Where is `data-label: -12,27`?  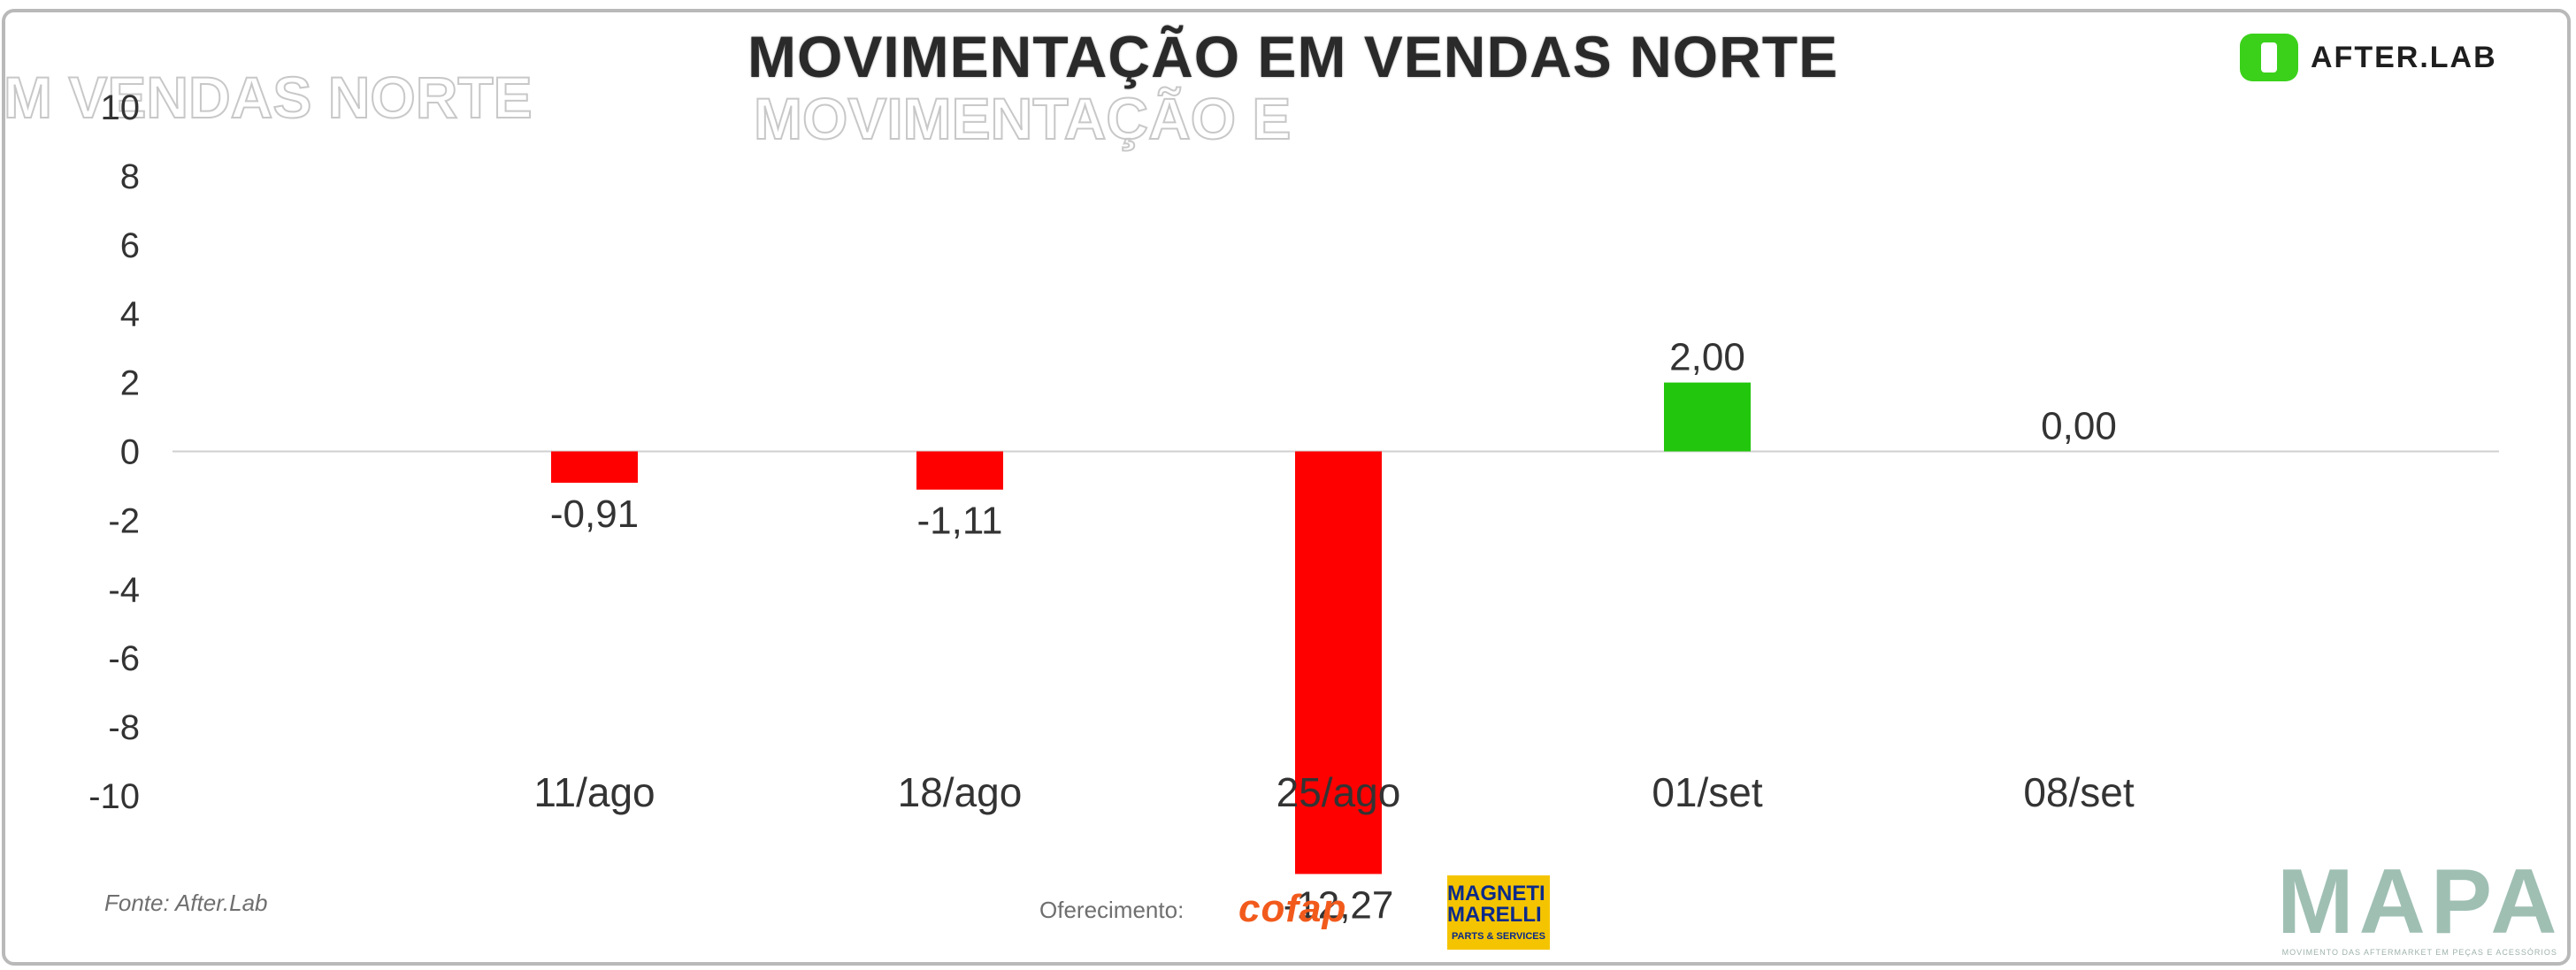
data-label: -12,27 is located at coordinates (1339, 905).